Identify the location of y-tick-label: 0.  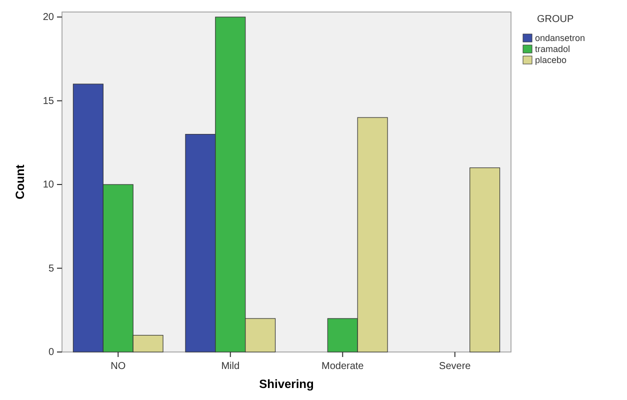
(51, 352).